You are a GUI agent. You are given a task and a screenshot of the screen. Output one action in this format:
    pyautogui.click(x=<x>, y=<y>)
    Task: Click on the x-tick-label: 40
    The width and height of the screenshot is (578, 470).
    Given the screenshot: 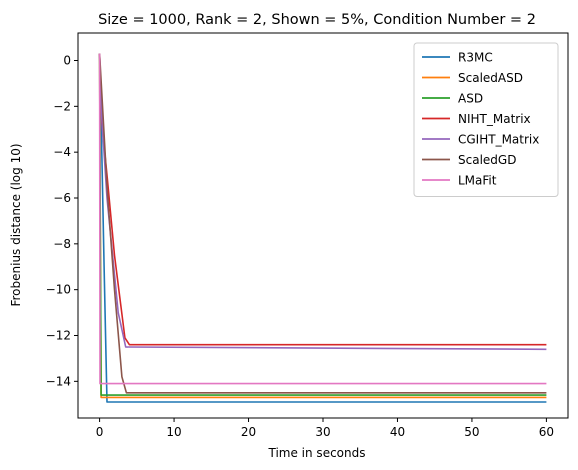 What is the action you would take?
    pyautogui.click(x=397, y=432)
    